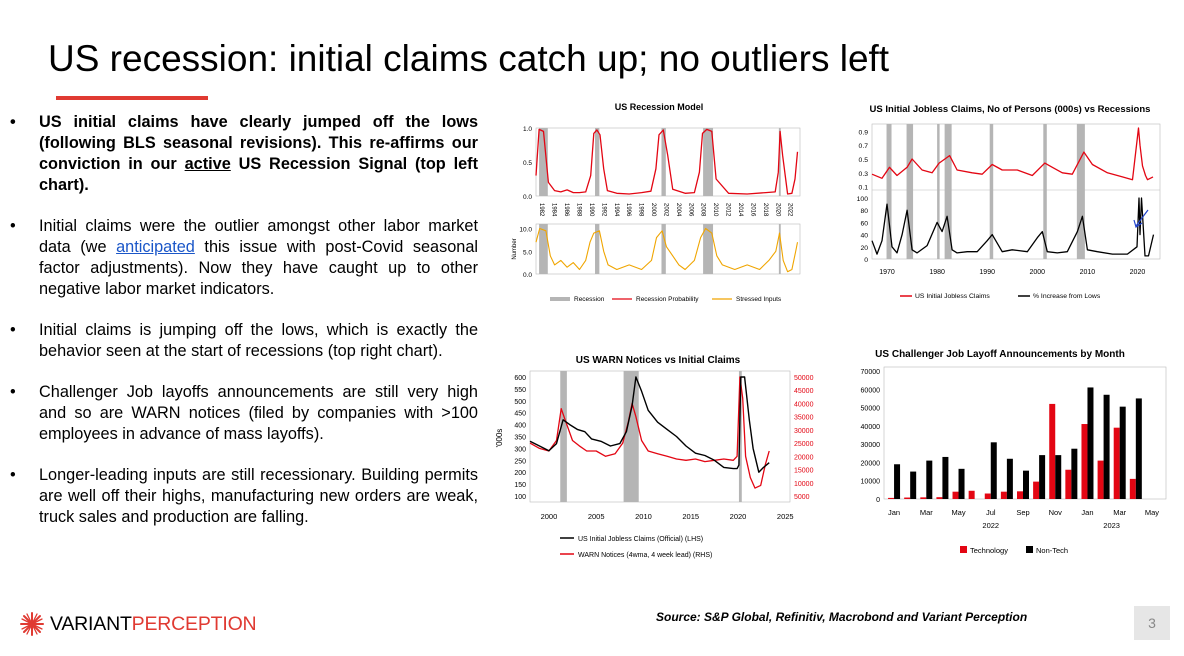 The height and width of the screenshot is (656, 1184). Describe the element at coordinates (987, 272) in the screenshot. I see `x-tick-label: 1990` at that location.